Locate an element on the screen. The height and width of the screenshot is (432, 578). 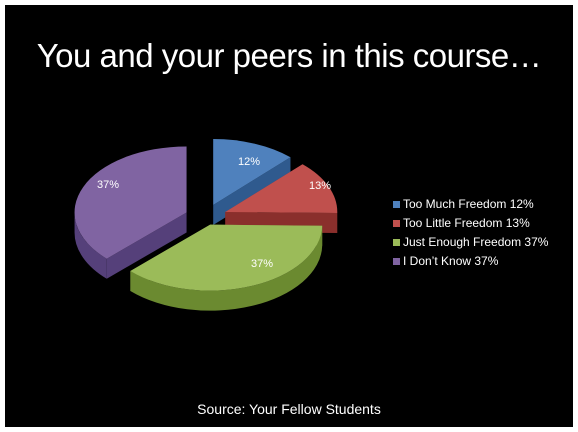
legend-label: I Don’t Know 37% is located at coordinates (451, 261).